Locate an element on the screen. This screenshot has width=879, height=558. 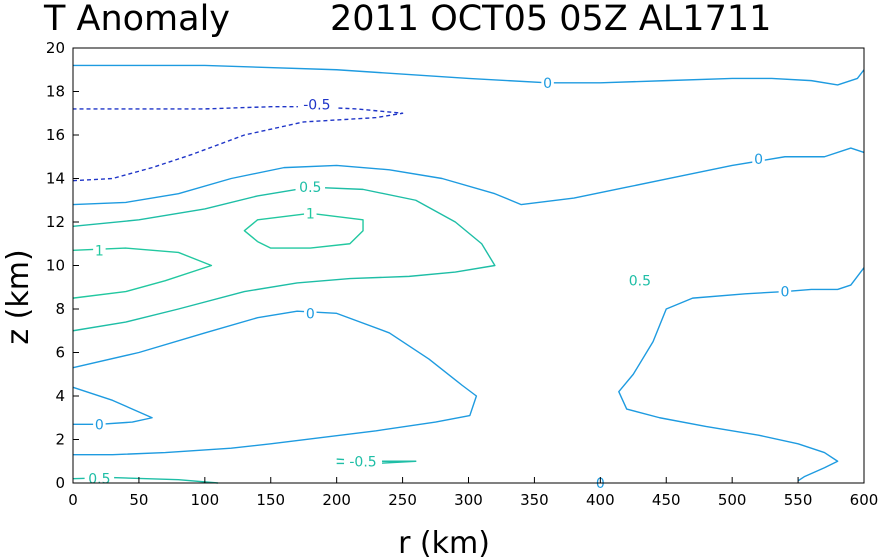
y-tick-label: 12 is located at coordinates (55, 222).